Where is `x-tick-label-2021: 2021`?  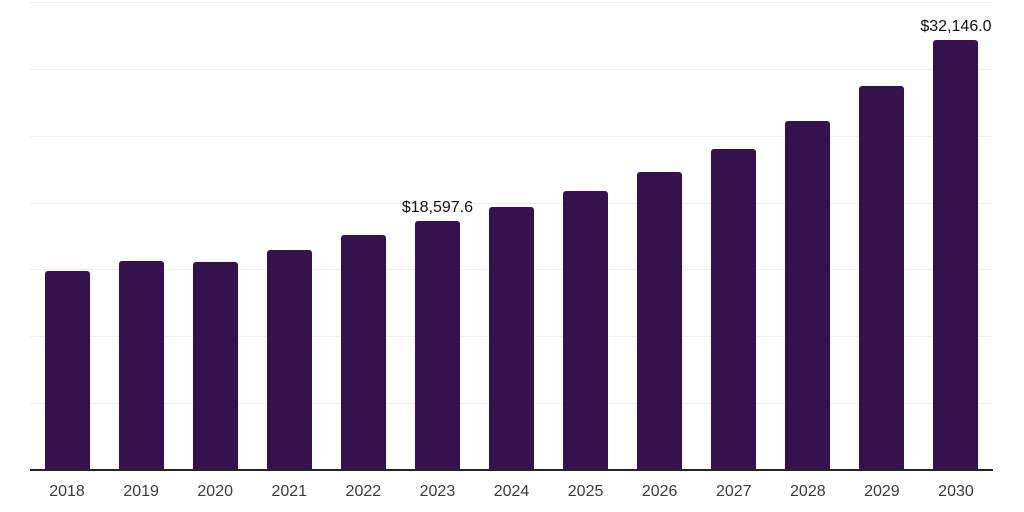
x-tick-label-2021: 2021 is located at coordinates (289, 491).